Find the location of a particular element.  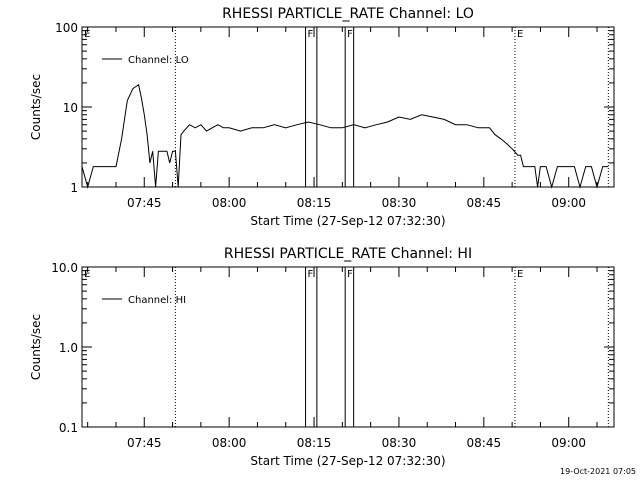

y-tick-label: 100 is located at coordinates (66, 28).